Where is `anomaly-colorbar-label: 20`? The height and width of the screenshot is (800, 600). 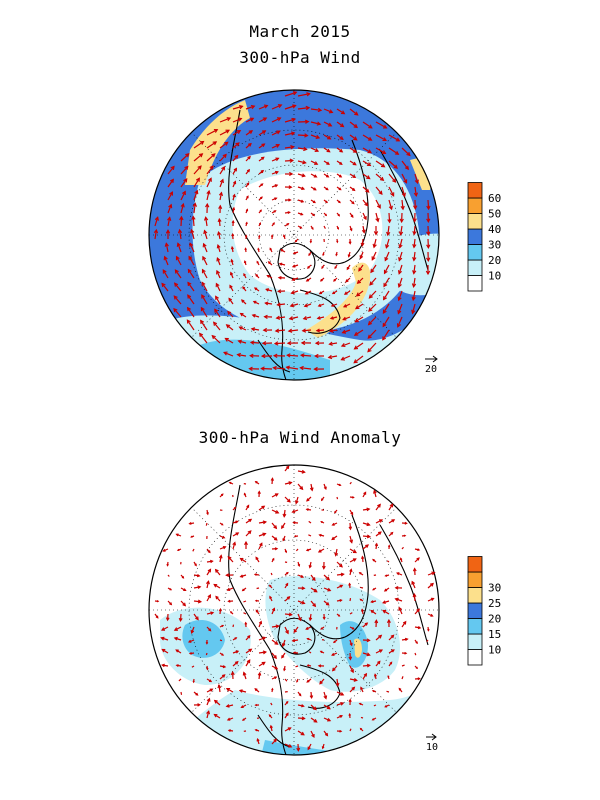
anomaly-colorbar-label: 20 is located at coordinates (494, 619).